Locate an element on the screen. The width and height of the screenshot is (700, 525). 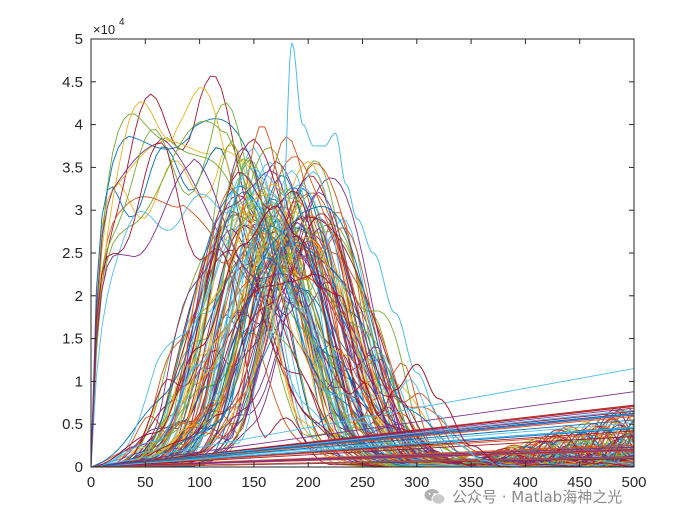
y-tick-label: 4.5 is located at coordinates (72, 82).